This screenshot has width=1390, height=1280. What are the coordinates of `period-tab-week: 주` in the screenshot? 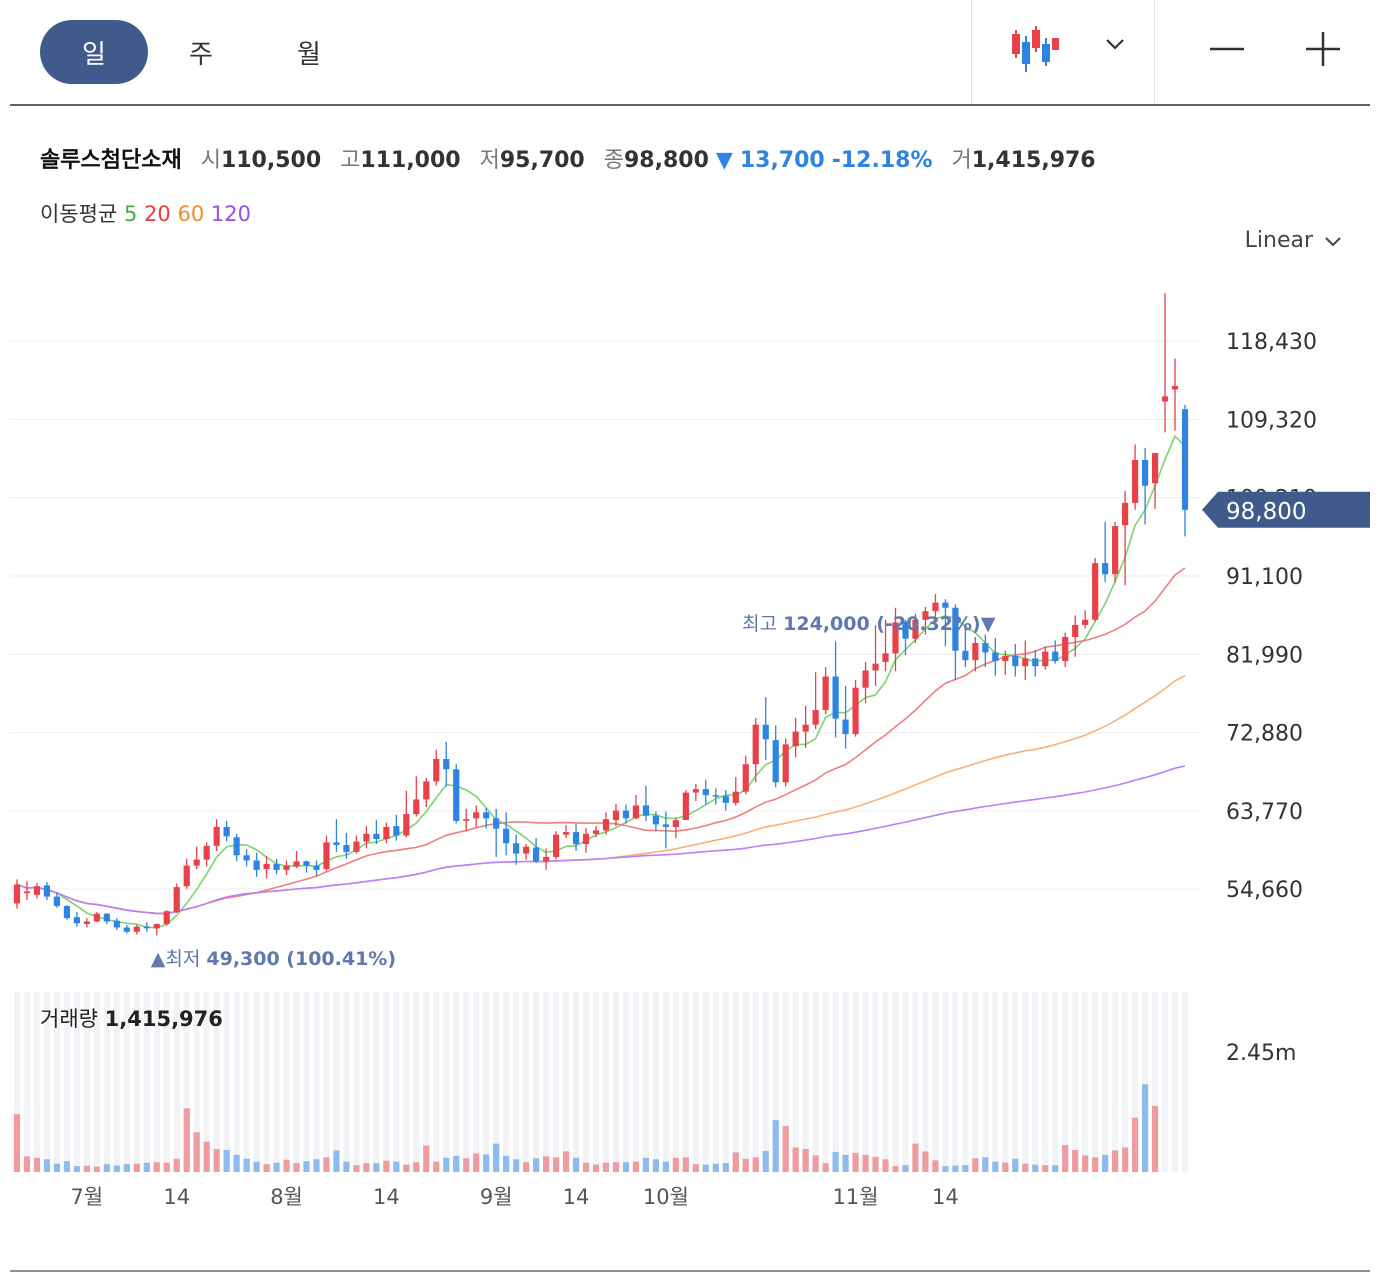 It's located at (201, 54).